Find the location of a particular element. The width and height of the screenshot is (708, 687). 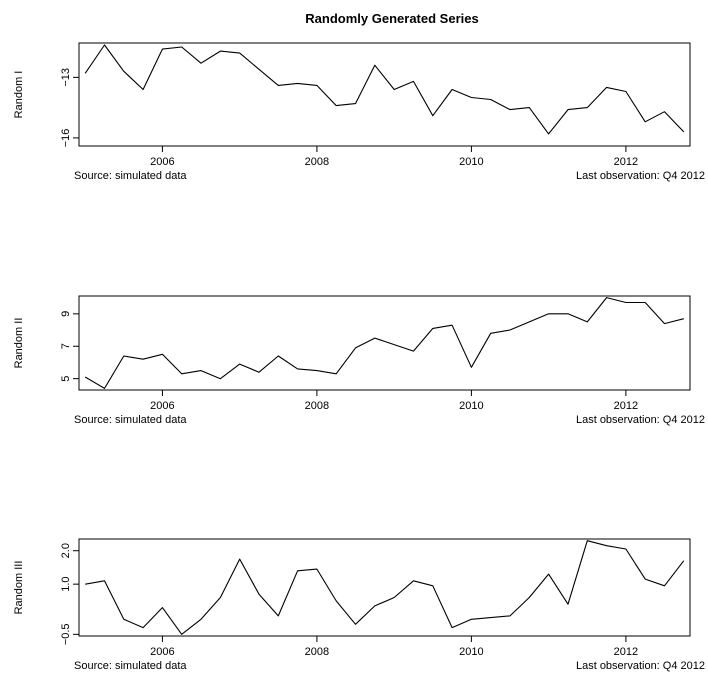

y-tick-label: 2.0 is located at coordinates (66, 550).